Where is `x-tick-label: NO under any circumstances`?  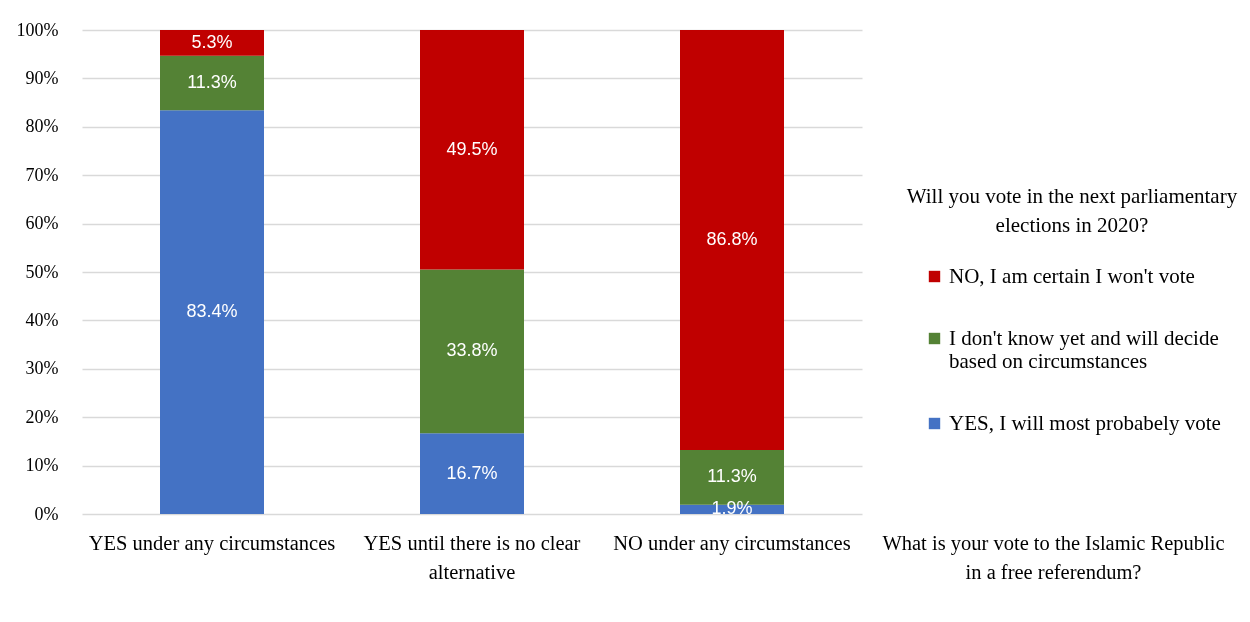 x-tick-label: NO under any circumstances is located at coordinates (732, 543).